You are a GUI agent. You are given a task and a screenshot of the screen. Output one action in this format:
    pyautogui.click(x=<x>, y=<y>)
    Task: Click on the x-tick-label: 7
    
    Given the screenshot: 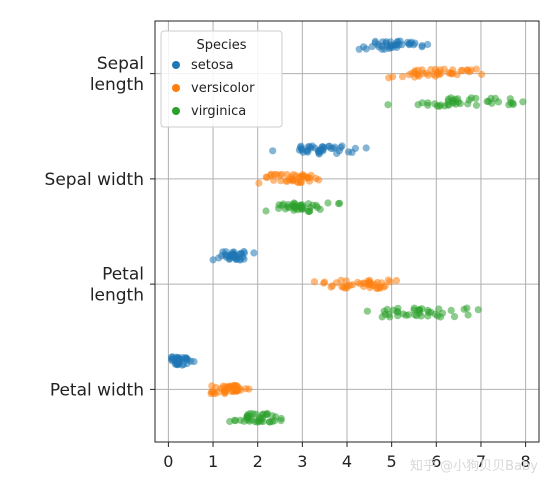 What is the action you would take?
    pyautogui.click(x=481, y=461)
    